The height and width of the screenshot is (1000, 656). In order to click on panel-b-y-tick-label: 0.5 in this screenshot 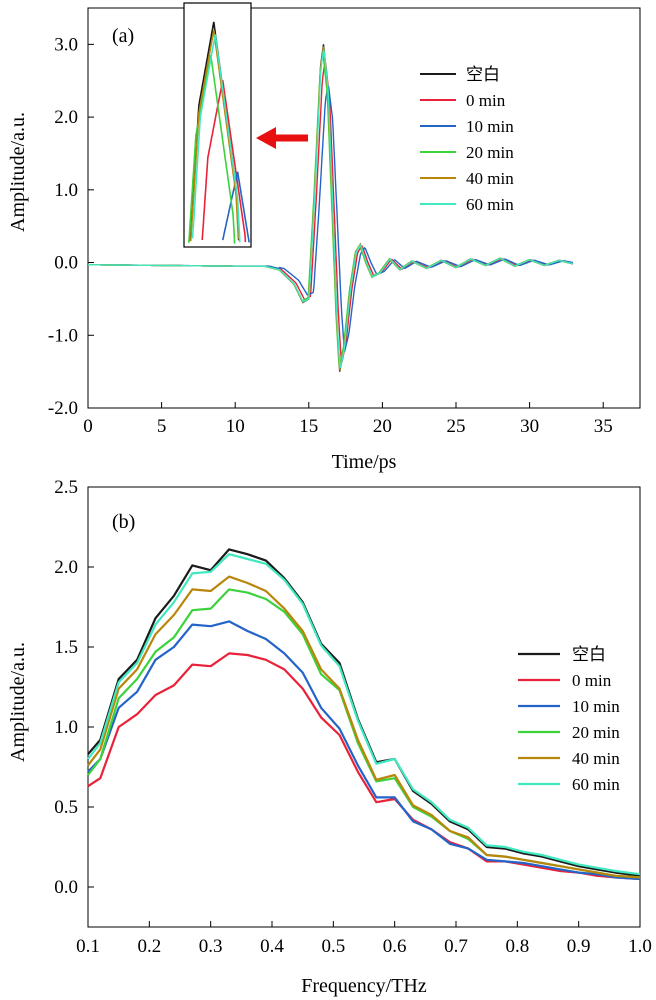, I will do `click(66, 807)`.